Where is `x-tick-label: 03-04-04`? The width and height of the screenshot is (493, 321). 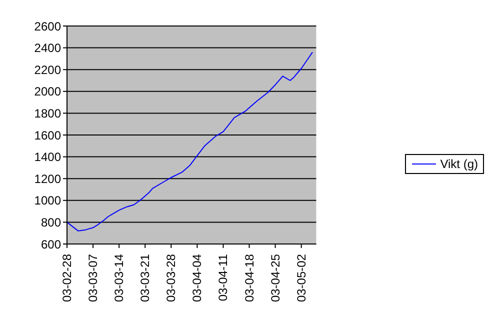 x-tick-label: 03-04-04 is located at coordinates (197, 278).